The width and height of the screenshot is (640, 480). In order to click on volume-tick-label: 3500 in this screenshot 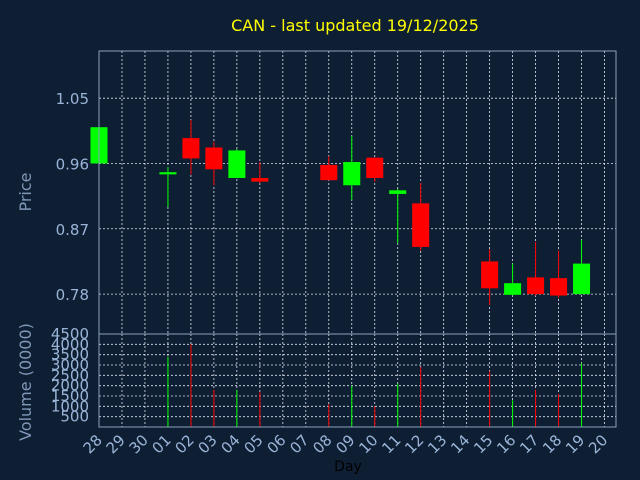, I will do `click(70, 355)`.